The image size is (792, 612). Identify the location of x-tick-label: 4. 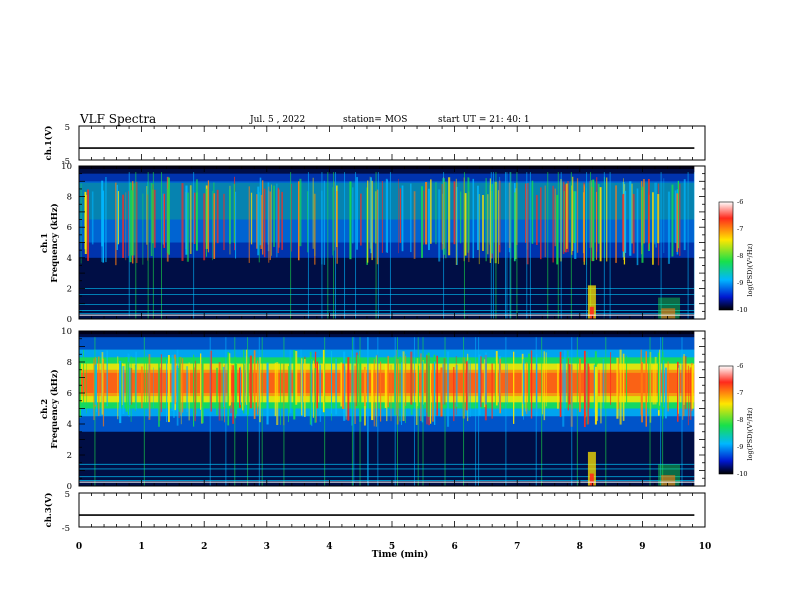
(329, 547).